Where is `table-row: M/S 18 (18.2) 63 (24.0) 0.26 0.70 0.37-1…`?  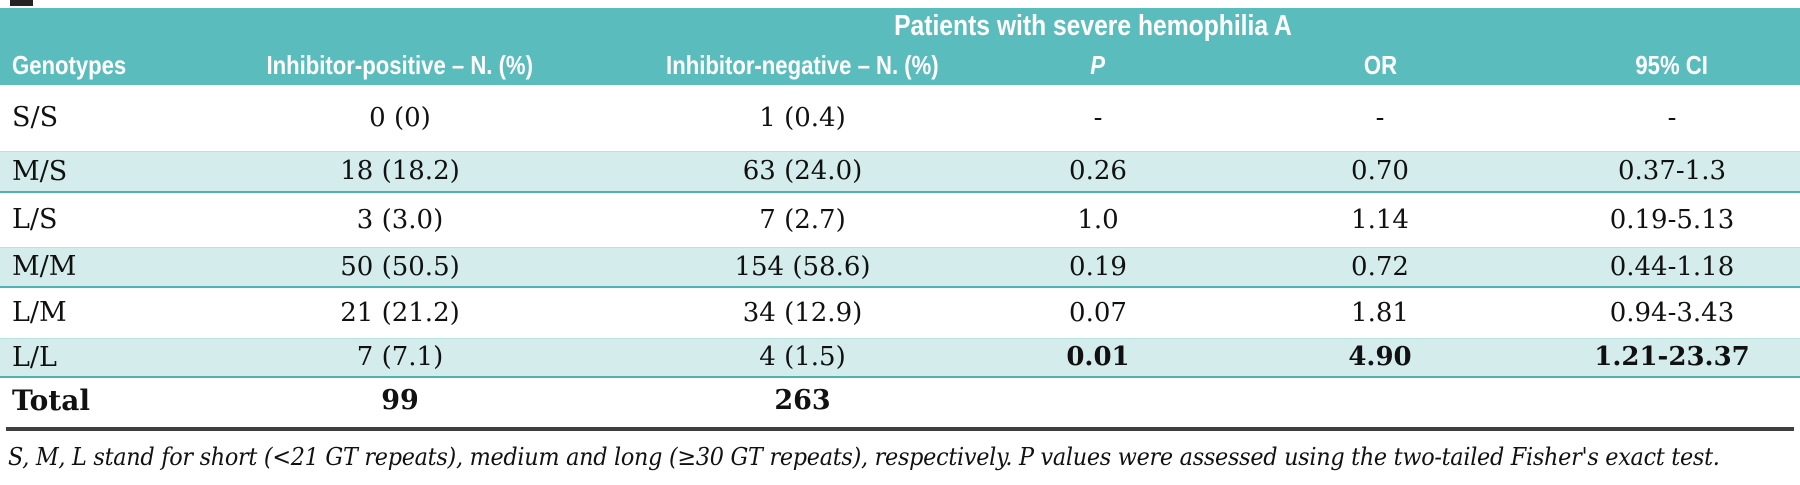 table-row: M/S 18 (18.2) 63 (24.0) 0.26 0.70 0.37-1… is located at coordinates (900, 171).